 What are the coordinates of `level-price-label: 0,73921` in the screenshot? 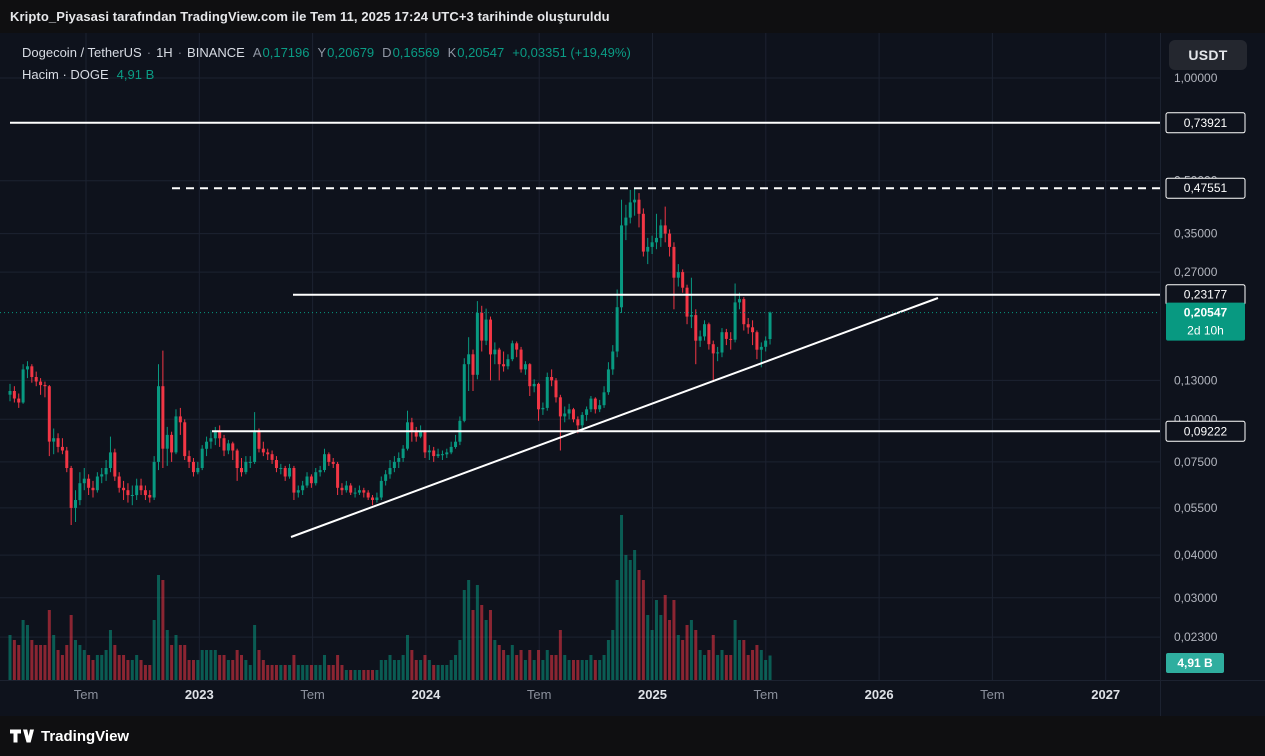 It's located at (1205, 123).